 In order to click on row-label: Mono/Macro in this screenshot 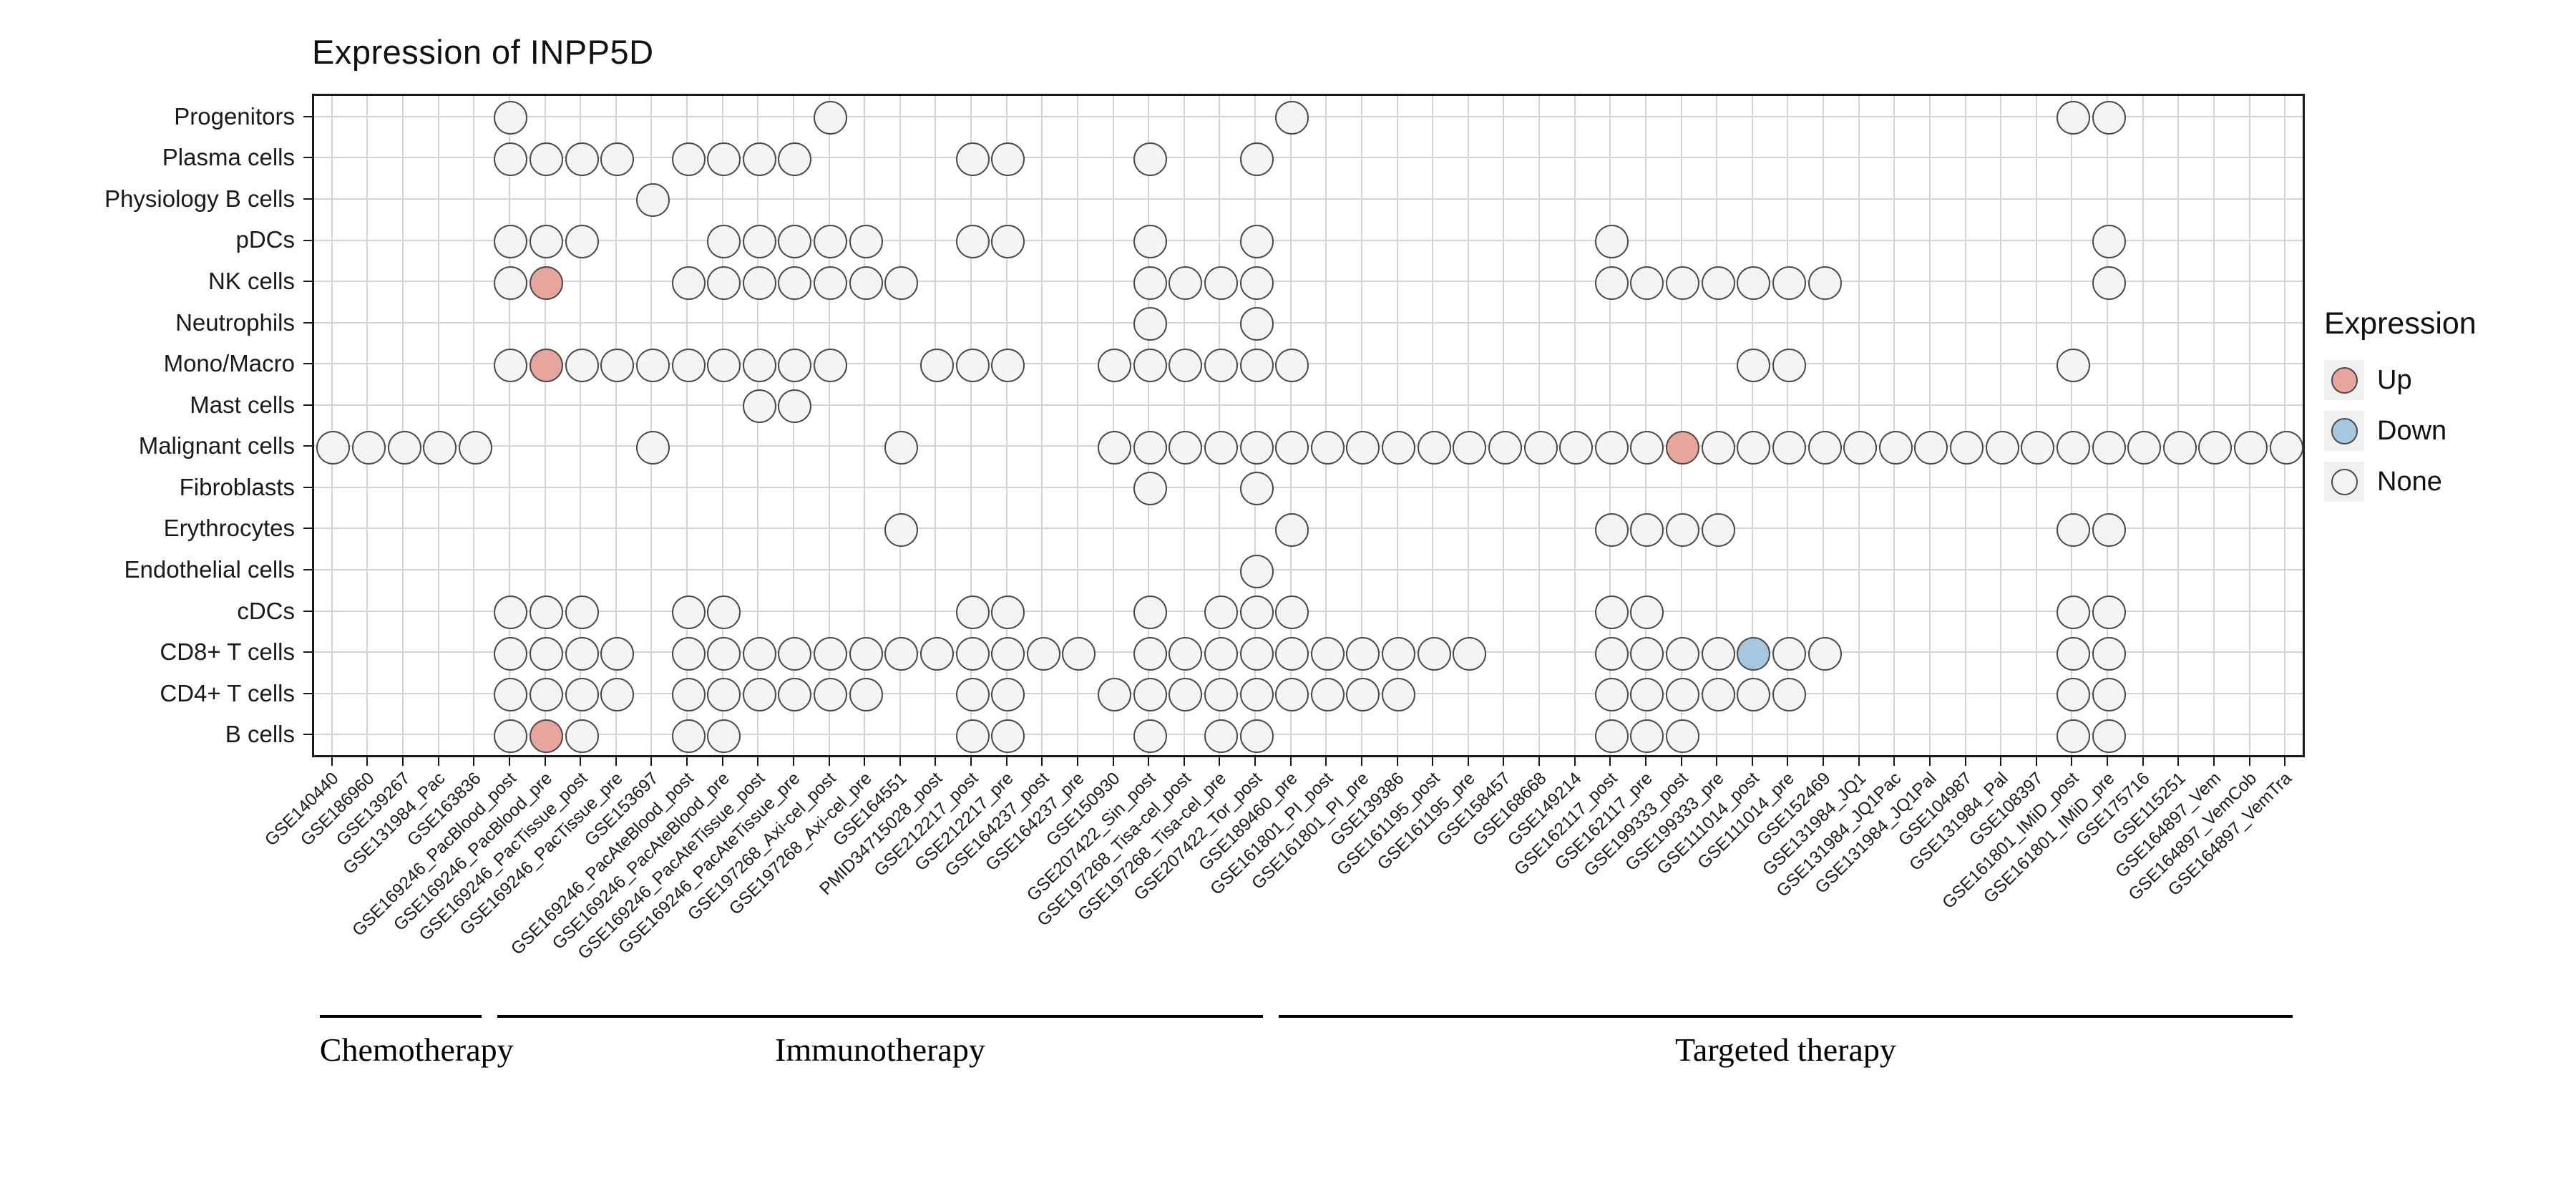, I will do `click(229, 363)`.